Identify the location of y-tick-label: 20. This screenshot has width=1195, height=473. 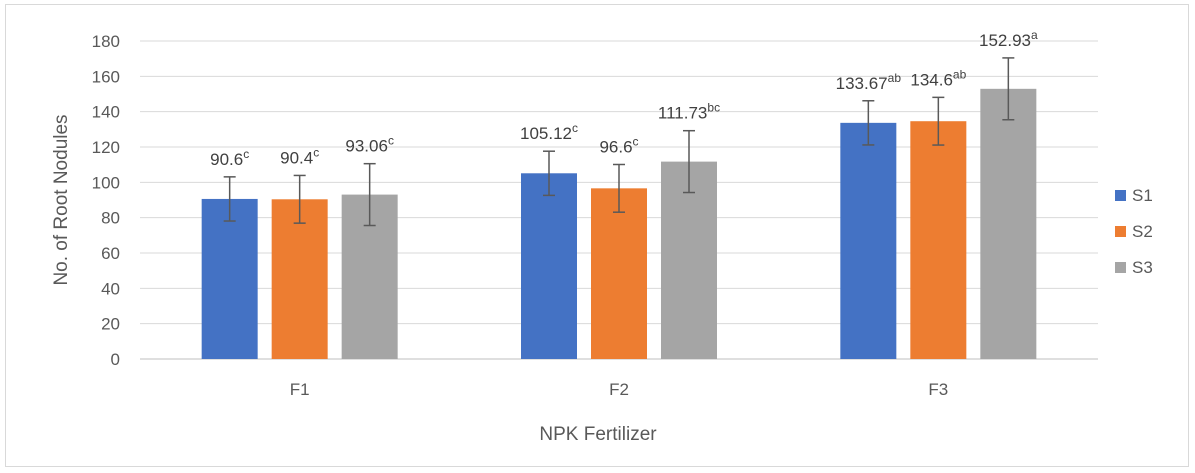
(110, 324).